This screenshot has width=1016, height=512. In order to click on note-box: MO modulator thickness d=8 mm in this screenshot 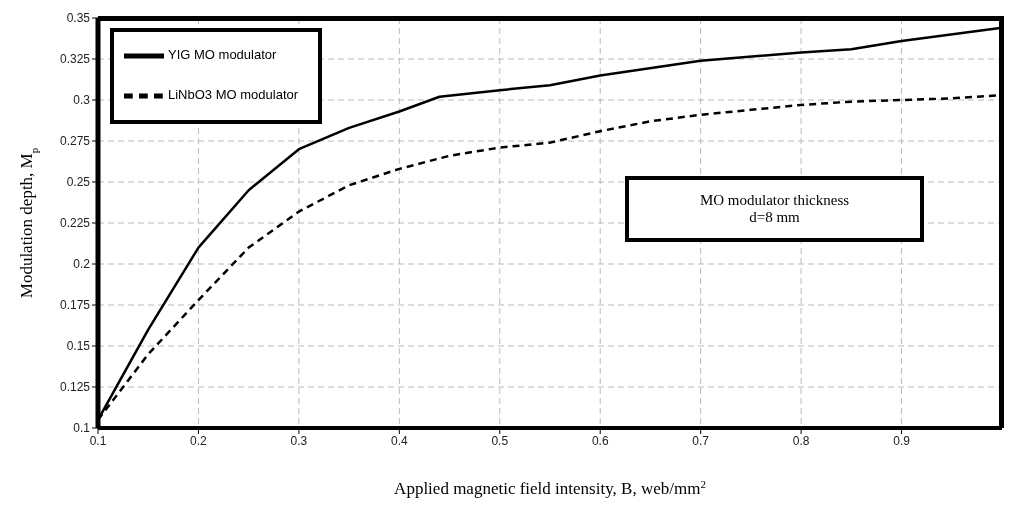, I will do `click(774, 209)`.